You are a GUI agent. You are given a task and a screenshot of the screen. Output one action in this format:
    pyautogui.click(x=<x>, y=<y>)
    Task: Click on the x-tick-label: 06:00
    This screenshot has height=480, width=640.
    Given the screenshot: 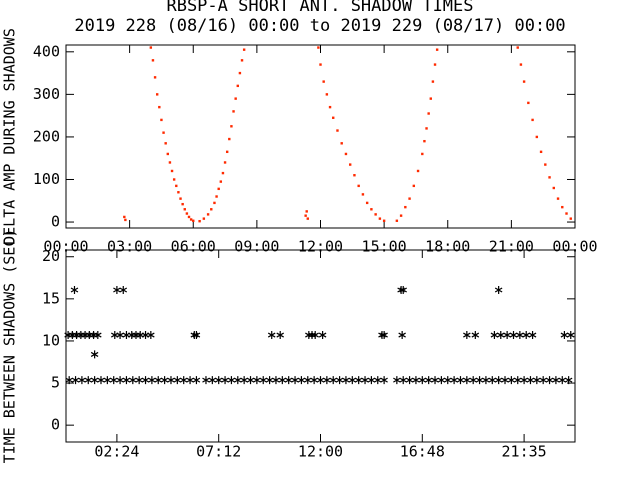 What is the action you would take?
    pyautogui.click(x=193, y=247)
    